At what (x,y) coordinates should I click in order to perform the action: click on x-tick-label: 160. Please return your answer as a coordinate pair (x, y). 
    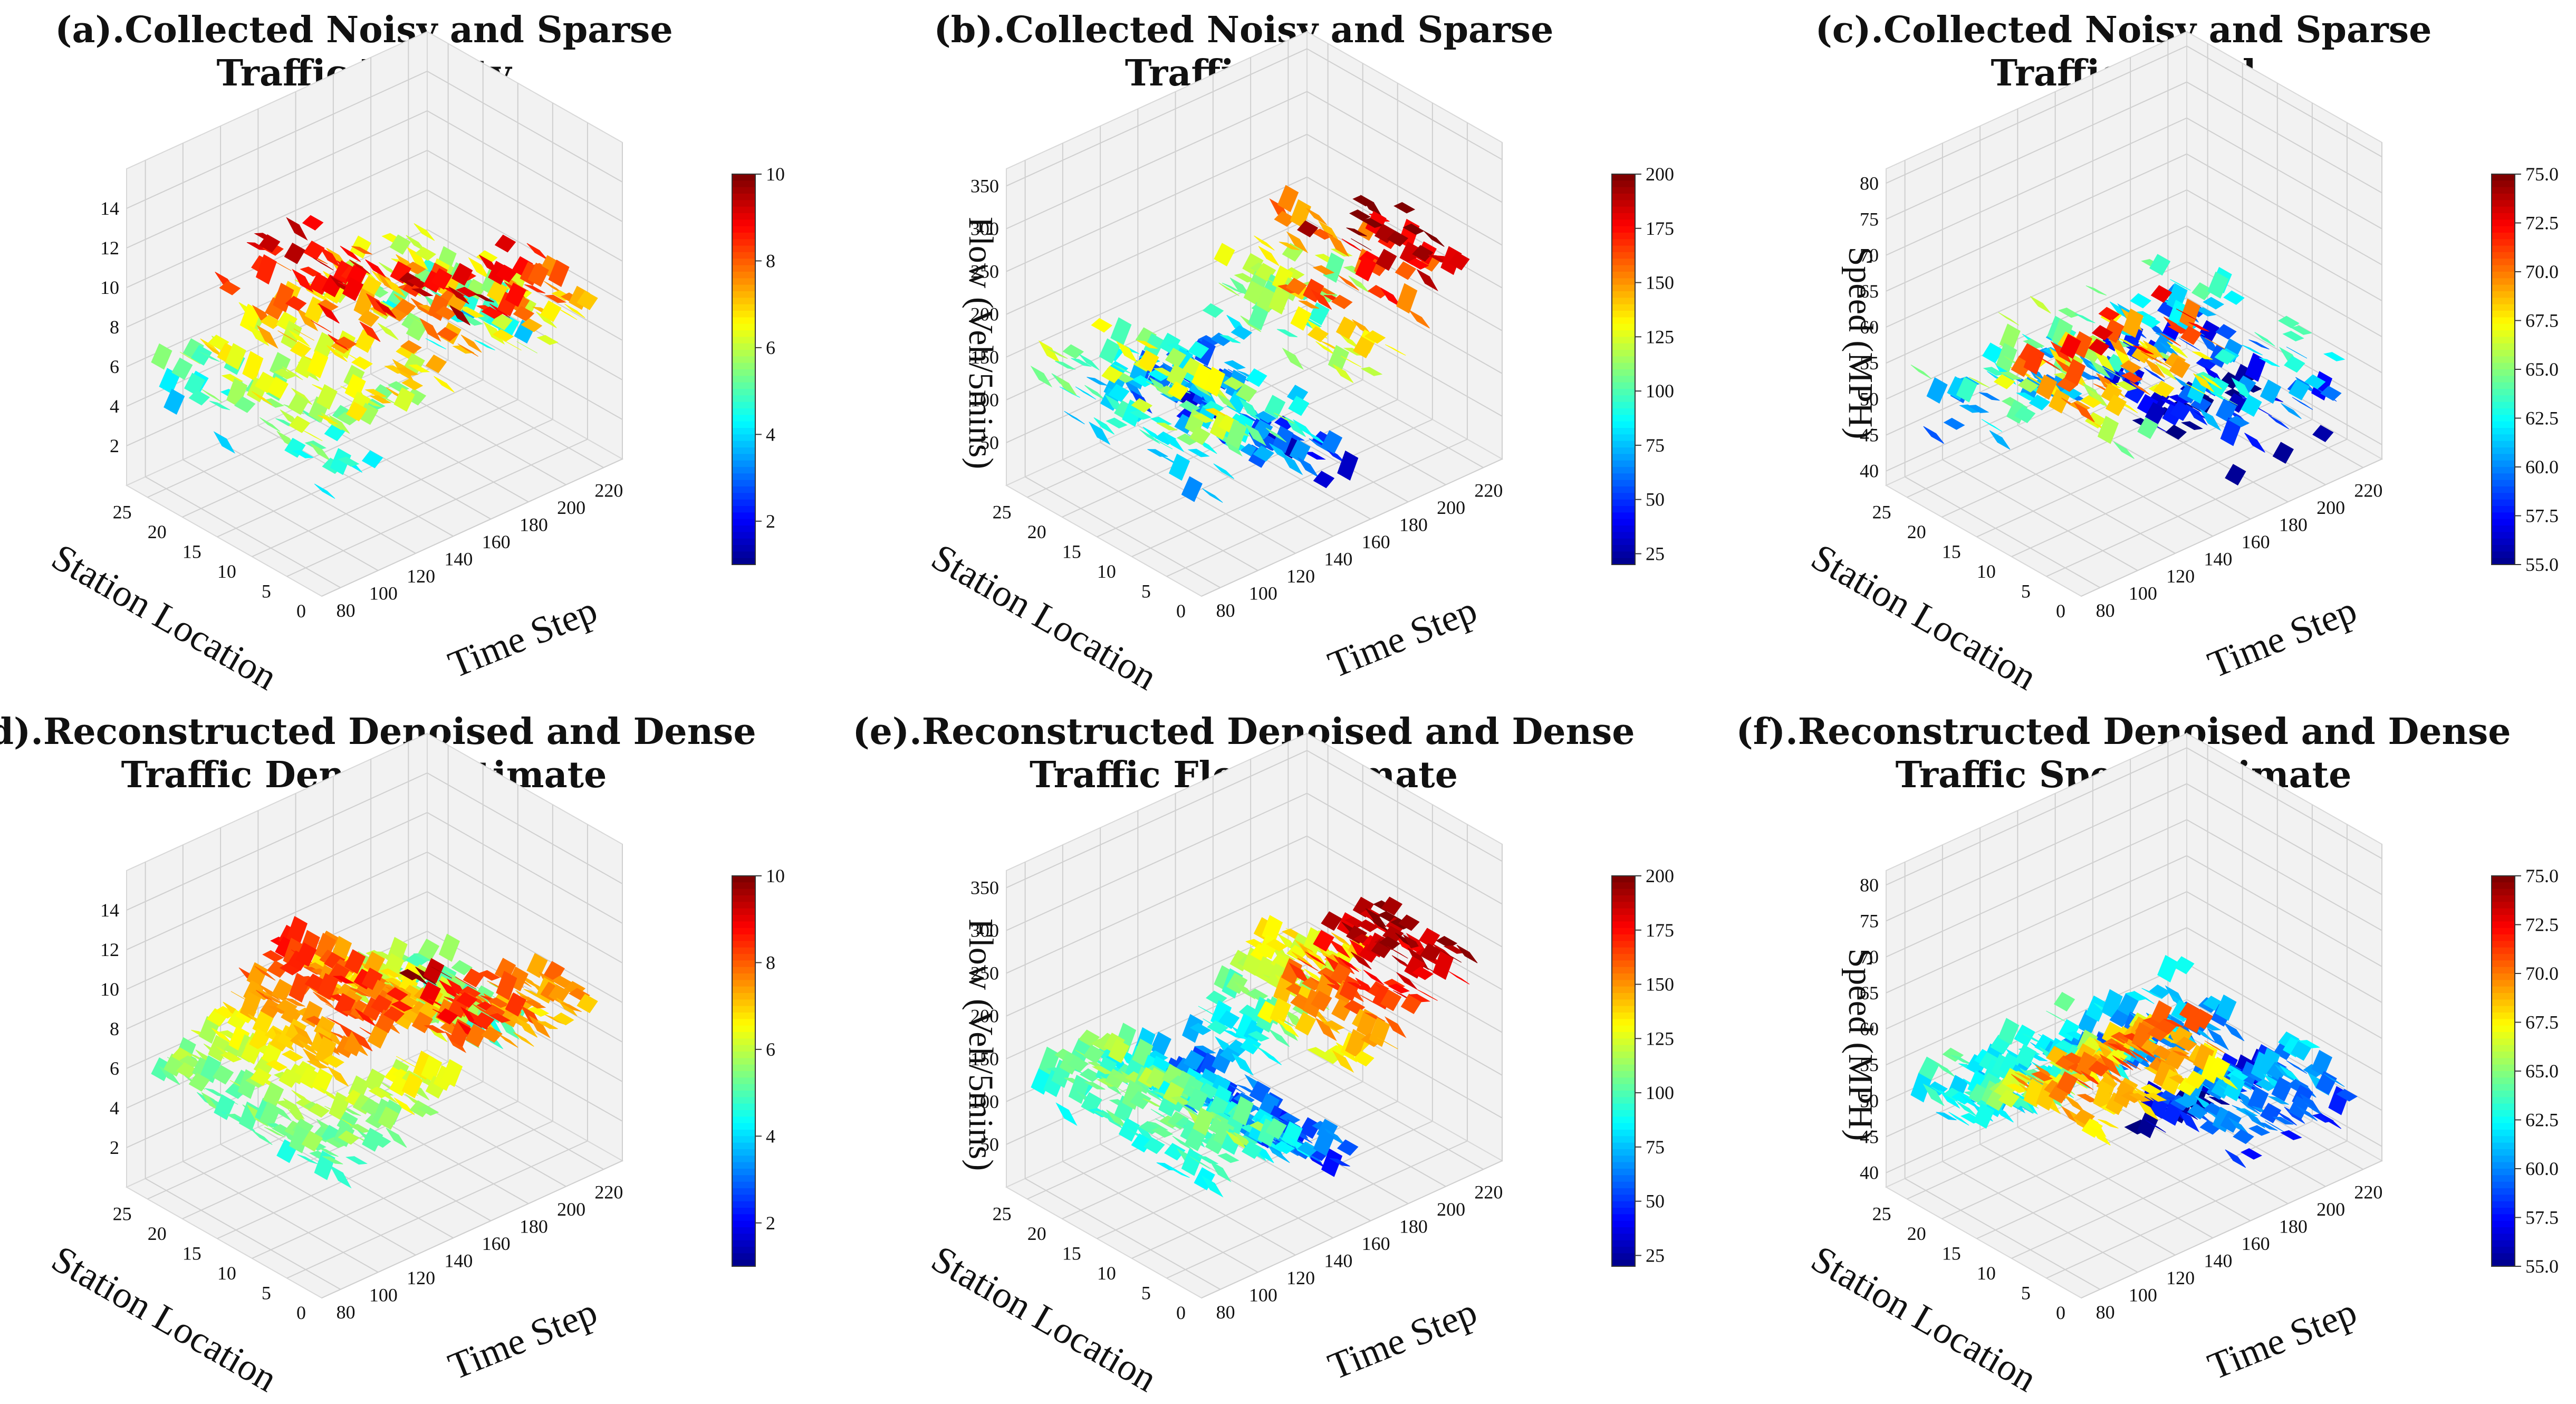
    Looking at the image, I should click on (497, 541).